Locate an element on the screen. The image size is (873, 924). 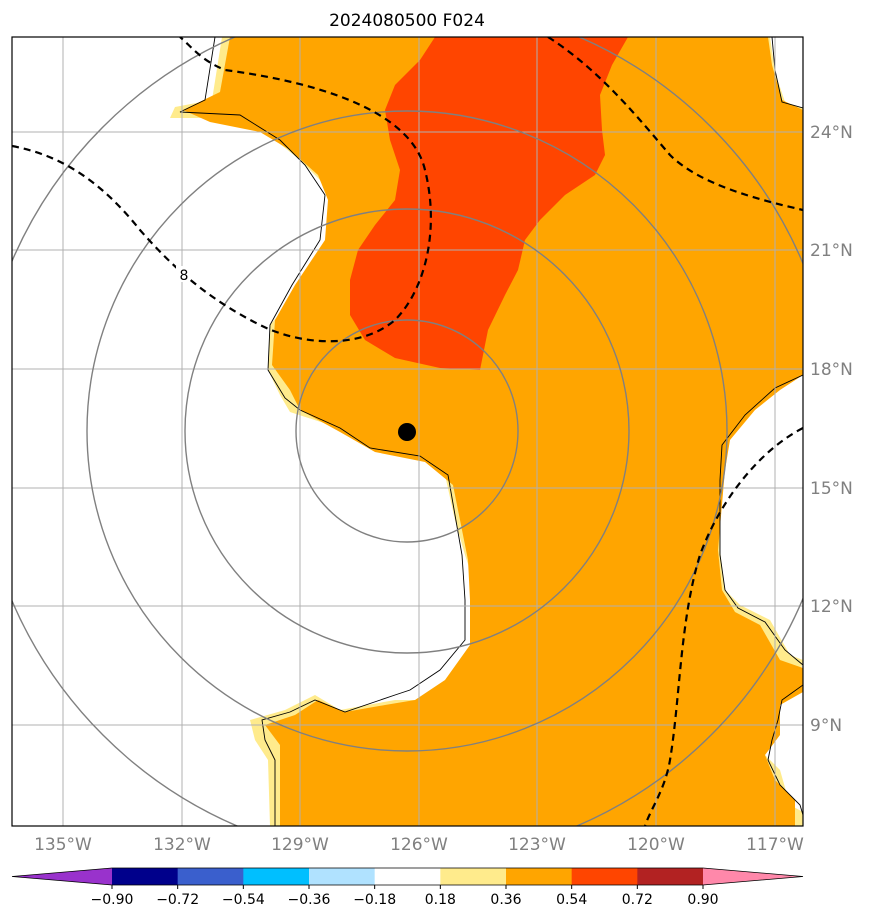
lat-label: 21°N is located at coordinates (831, 251).